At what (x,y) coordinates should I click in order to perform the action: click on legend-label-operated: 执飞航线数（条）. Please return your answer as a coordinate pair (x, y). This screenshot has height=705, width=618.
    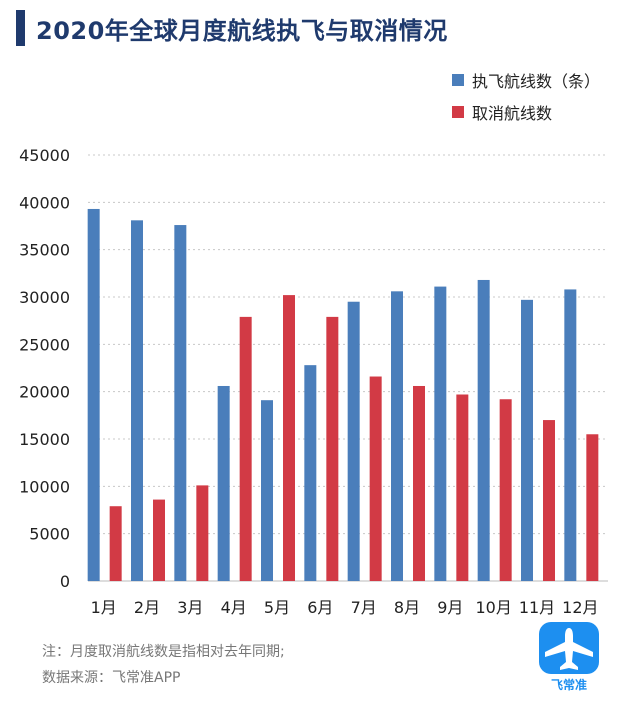
    Looking at the image, I should click on (536, 81).